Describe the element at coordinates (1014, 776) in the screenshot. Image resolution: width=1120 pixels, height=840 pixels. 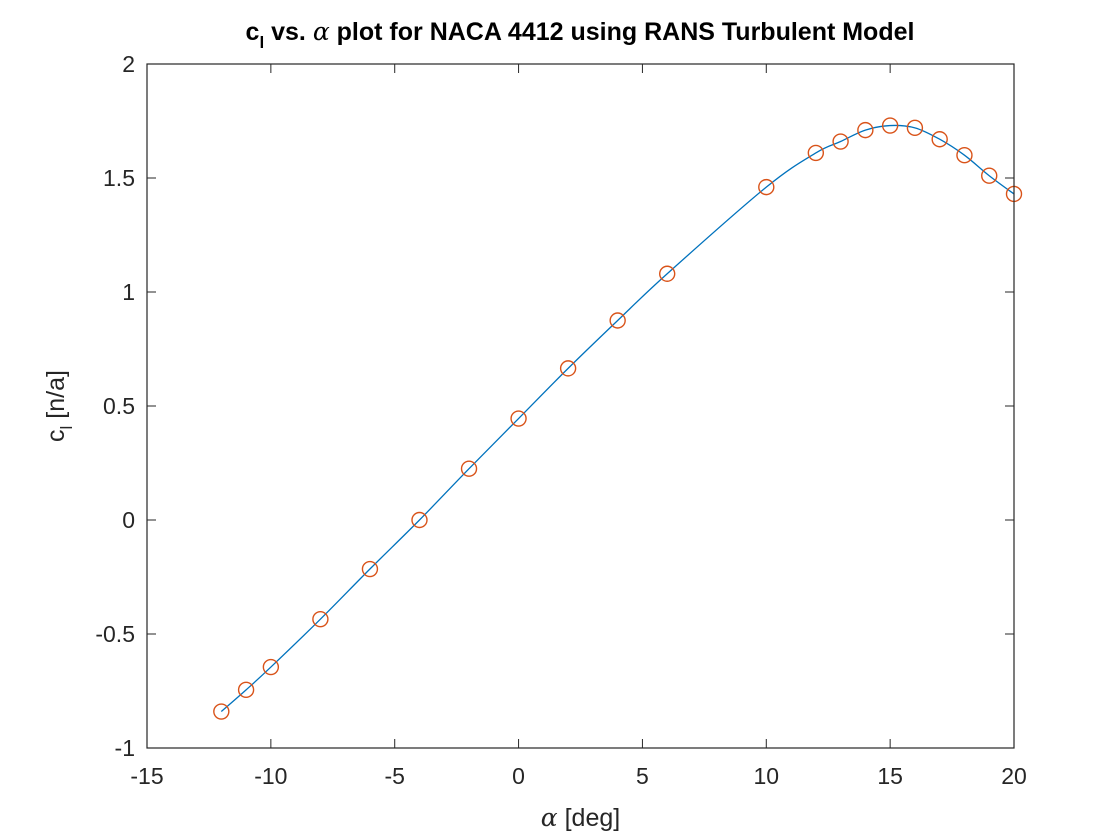
I see `x-tick-label: 20` at that location.